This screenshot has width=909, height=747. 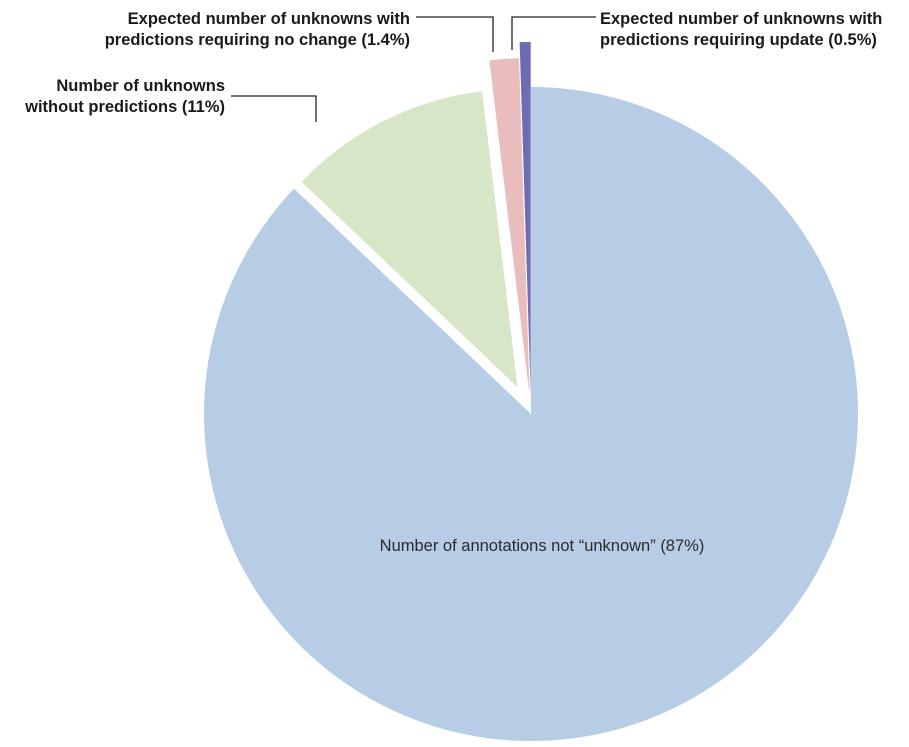 What do you see at coordinates (413, 69) in the screenshot?
I see `leader-lines` at bounding box center [413, 69].